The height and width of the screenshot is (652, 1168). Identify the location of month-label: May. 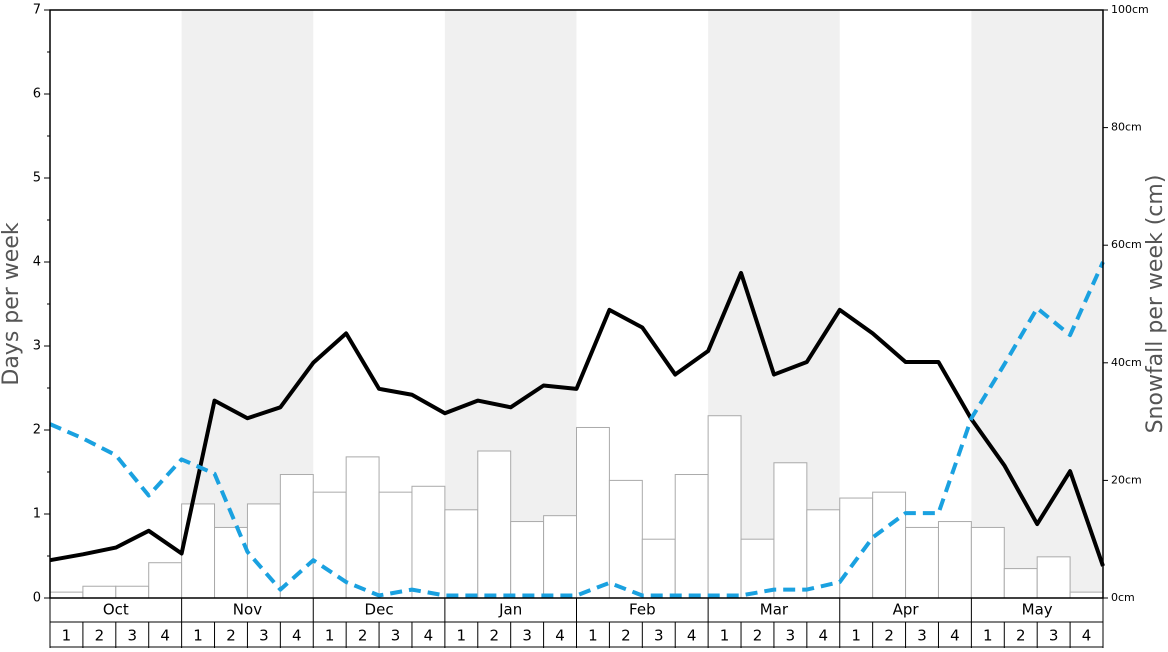
(1037, 610).